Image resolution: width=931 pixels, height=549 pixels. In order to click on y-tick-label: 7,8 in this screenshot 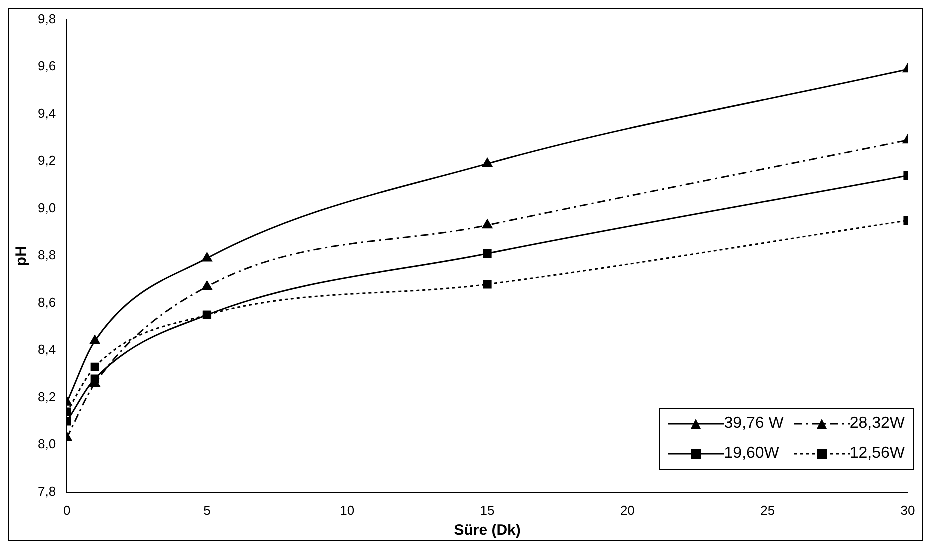, I will do `click(47, 491)`.